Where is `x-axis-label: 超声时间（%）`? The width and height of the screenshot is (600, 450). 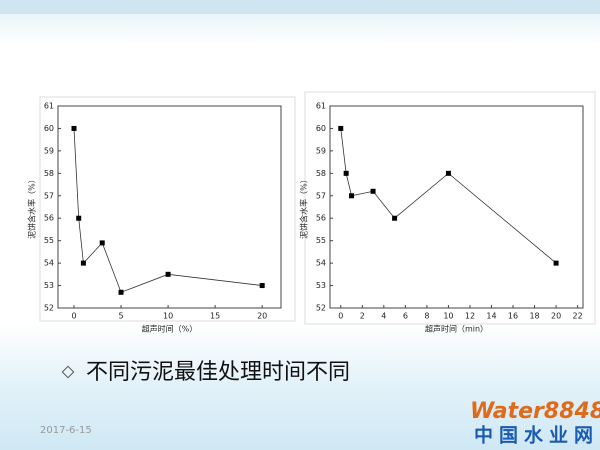
x-axis-label: 超声时间（%） is located at coordinates (170, 329).